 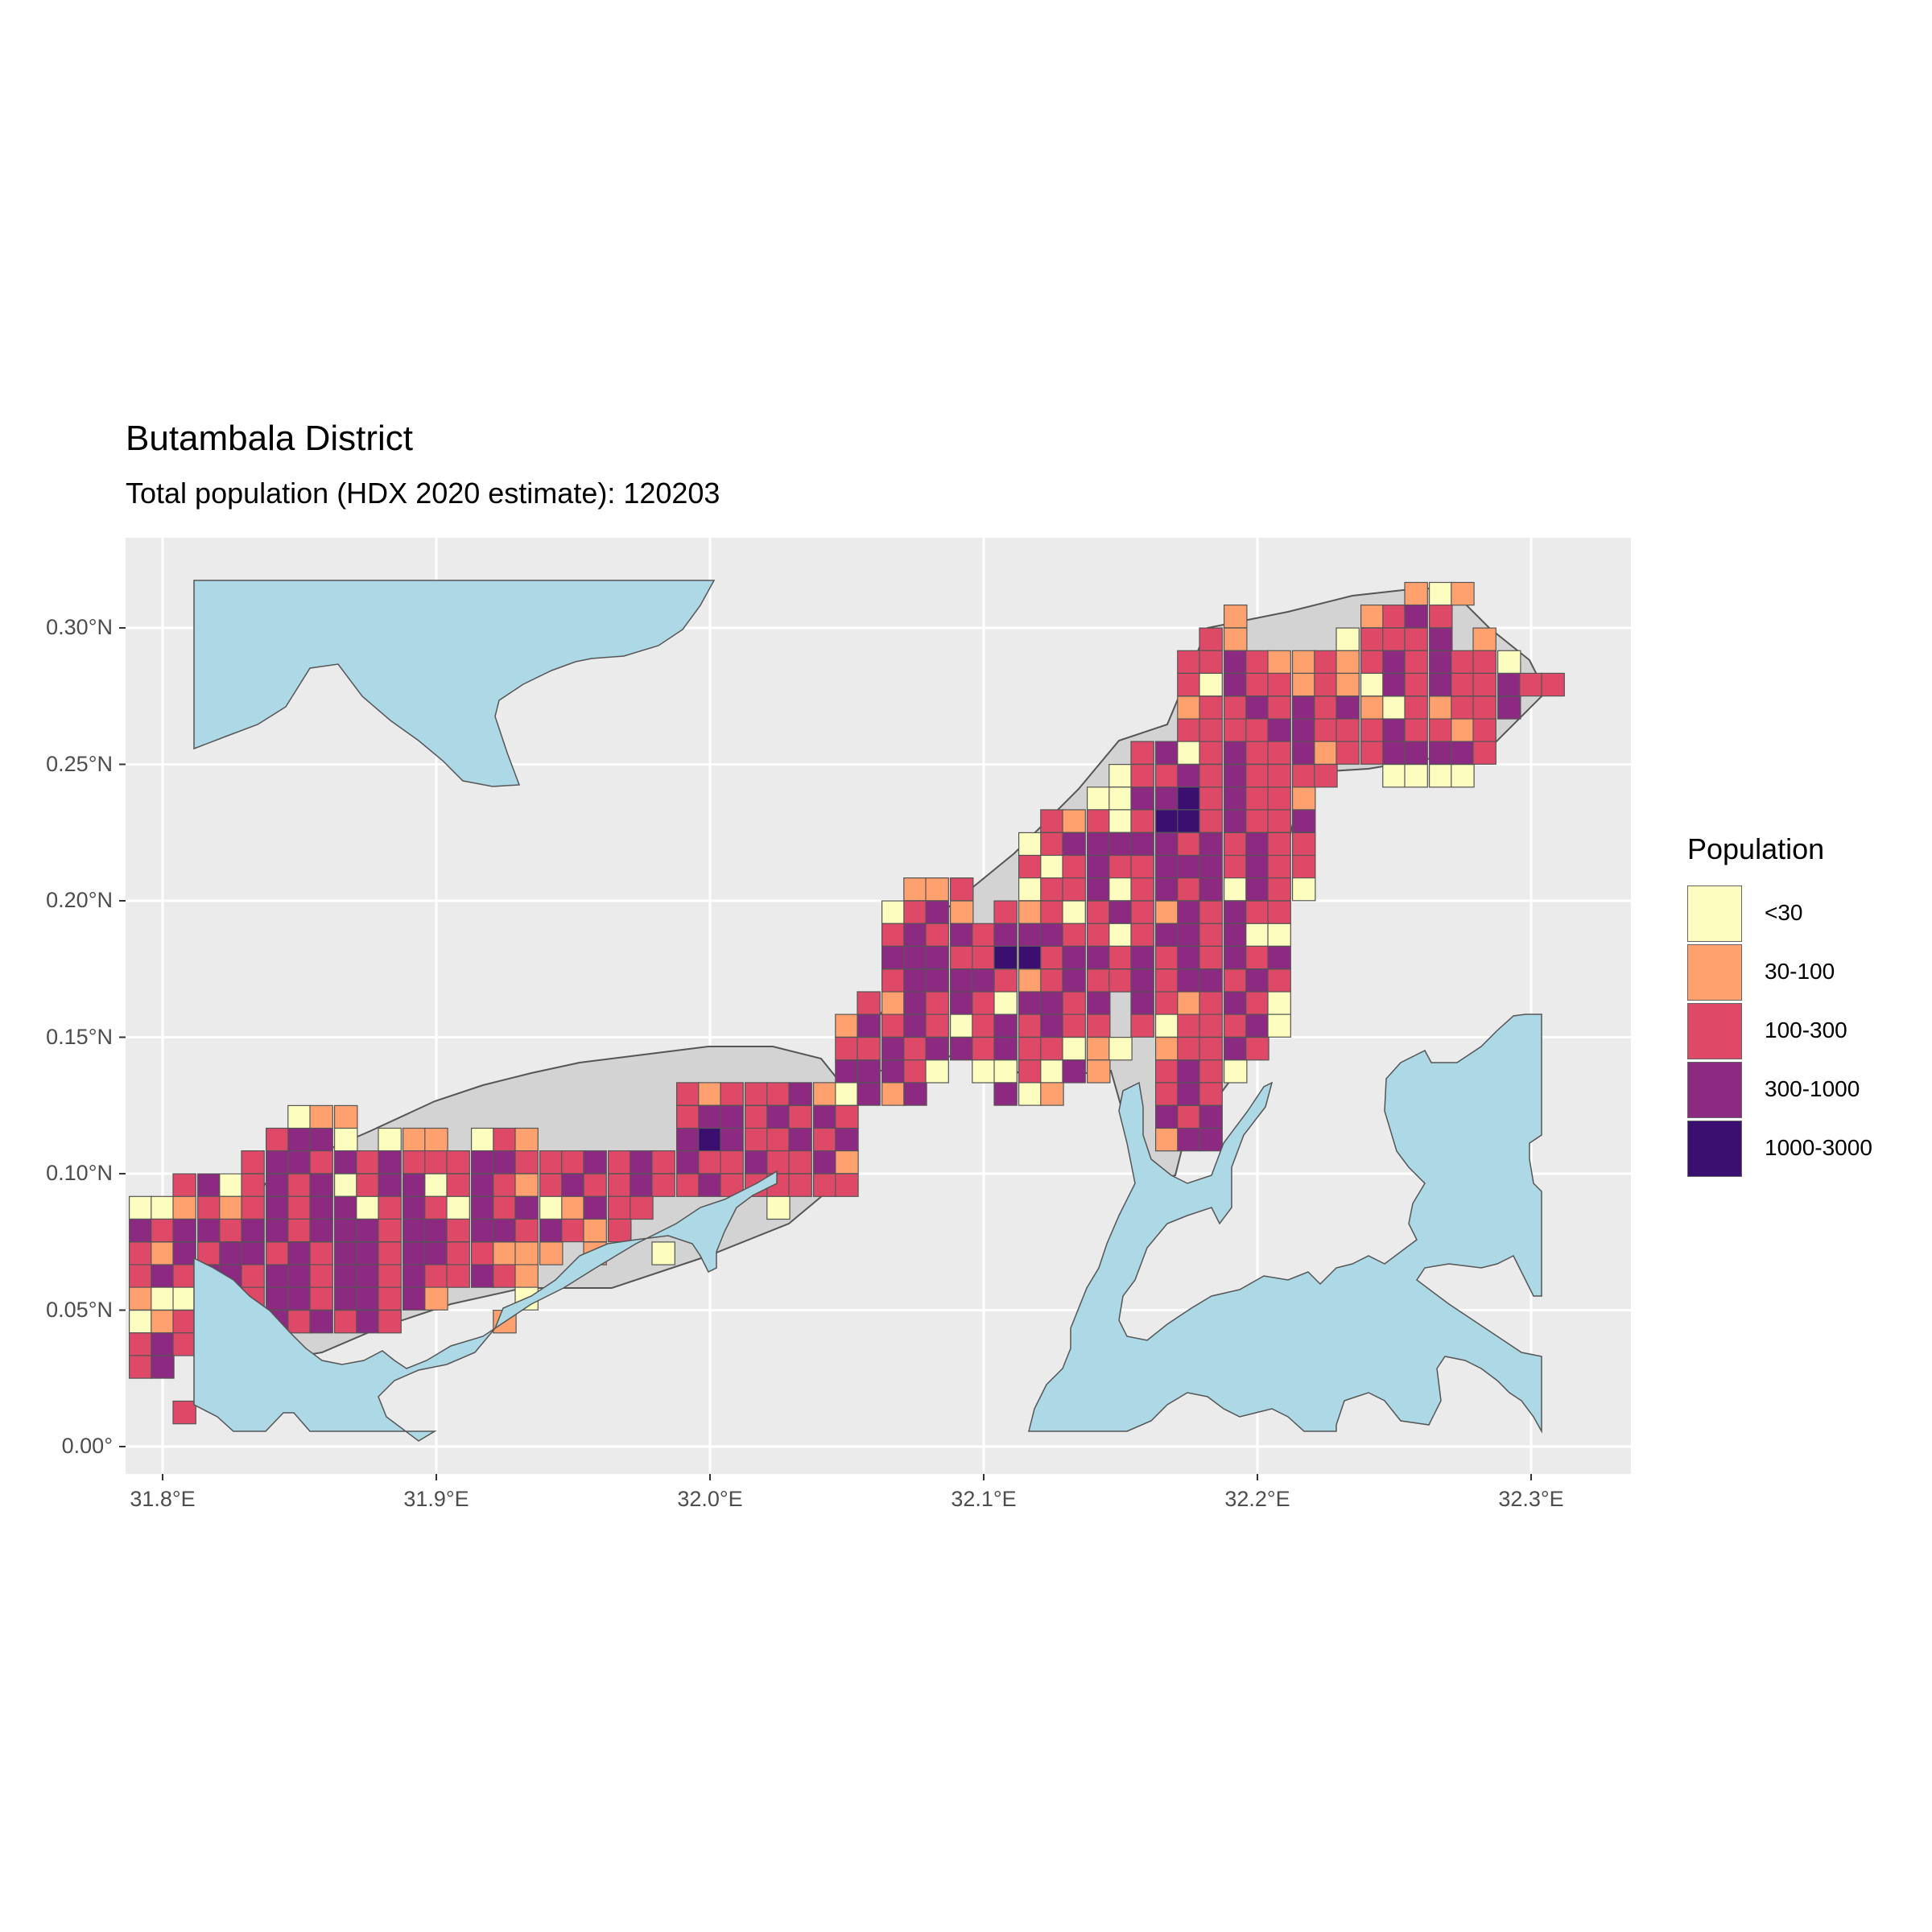 I want to click on x-tick-label: 32.3°E, so click(x=1531, y=1499).